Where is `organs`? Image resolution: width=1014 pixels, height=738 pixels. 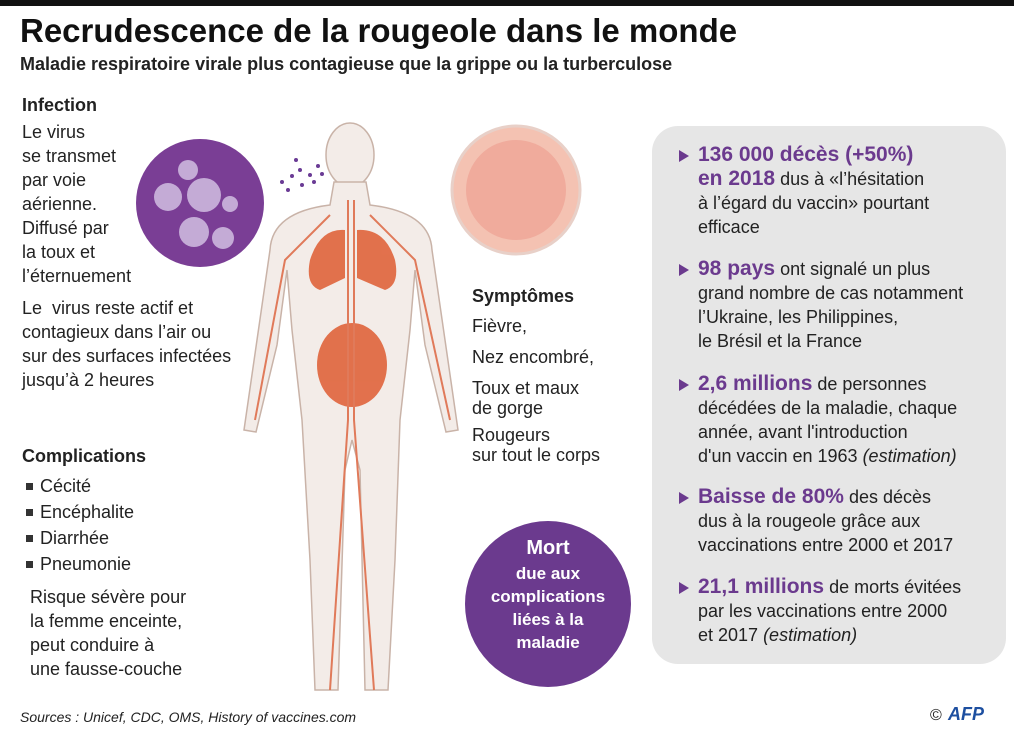 organs is located at coordinates (352, 318).